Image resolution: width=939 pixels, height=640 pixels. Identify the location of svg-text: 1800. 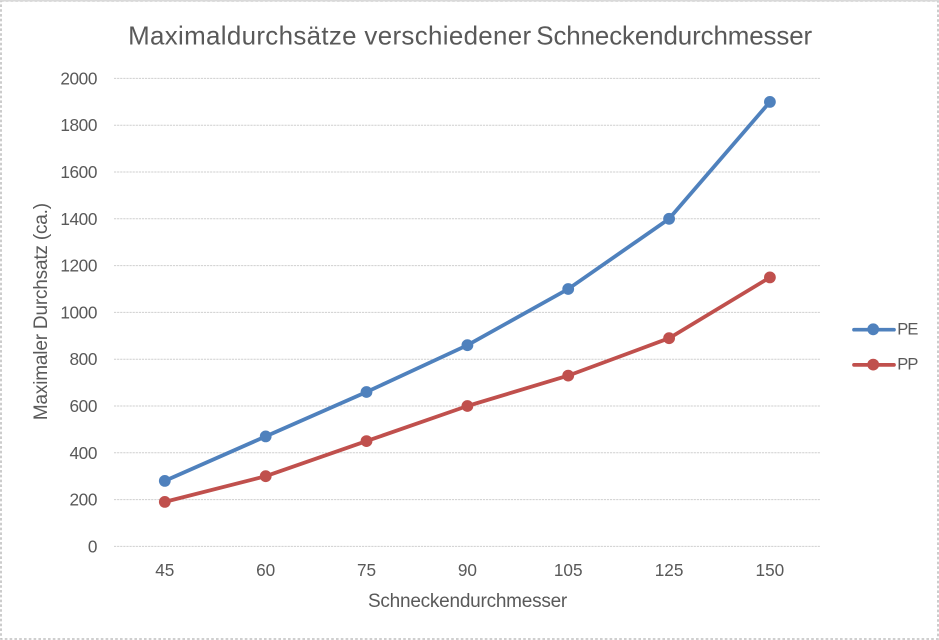
(78, 125).